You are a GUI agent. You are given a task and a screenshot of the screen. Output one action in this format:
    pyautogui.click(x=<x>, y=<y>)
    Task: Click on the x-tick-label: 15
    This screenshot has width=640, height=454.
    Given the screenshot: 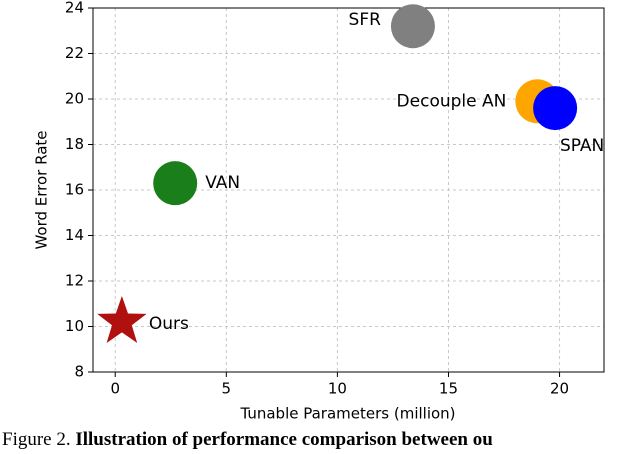 What is the action you would take?
    pyautogui.click(x=448, y=389)
    